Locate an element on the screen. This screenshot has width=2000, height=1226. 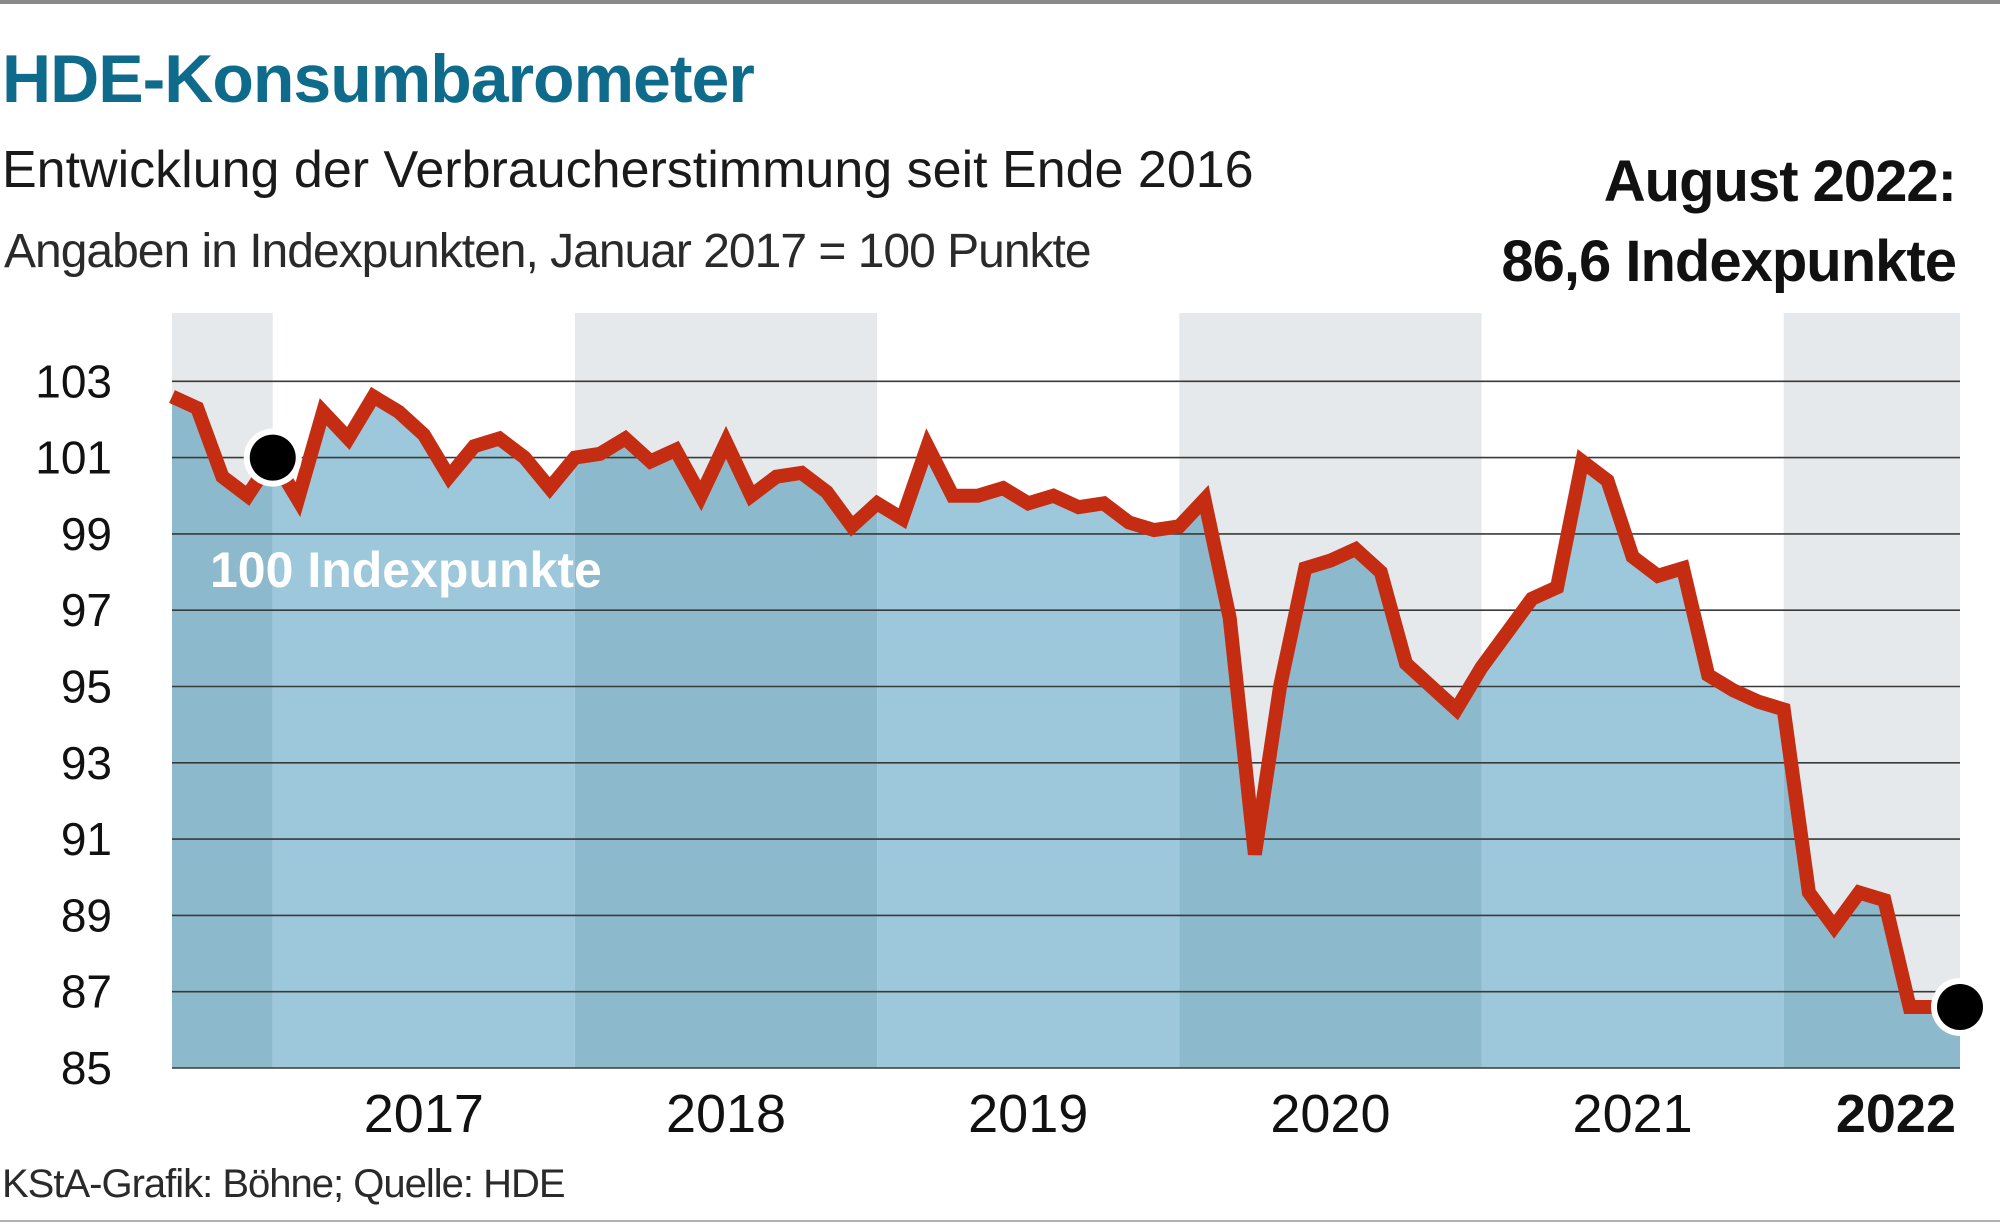
latest-value-amount: 86,6 Indexpunkte is located at coordinates (1729, 261).